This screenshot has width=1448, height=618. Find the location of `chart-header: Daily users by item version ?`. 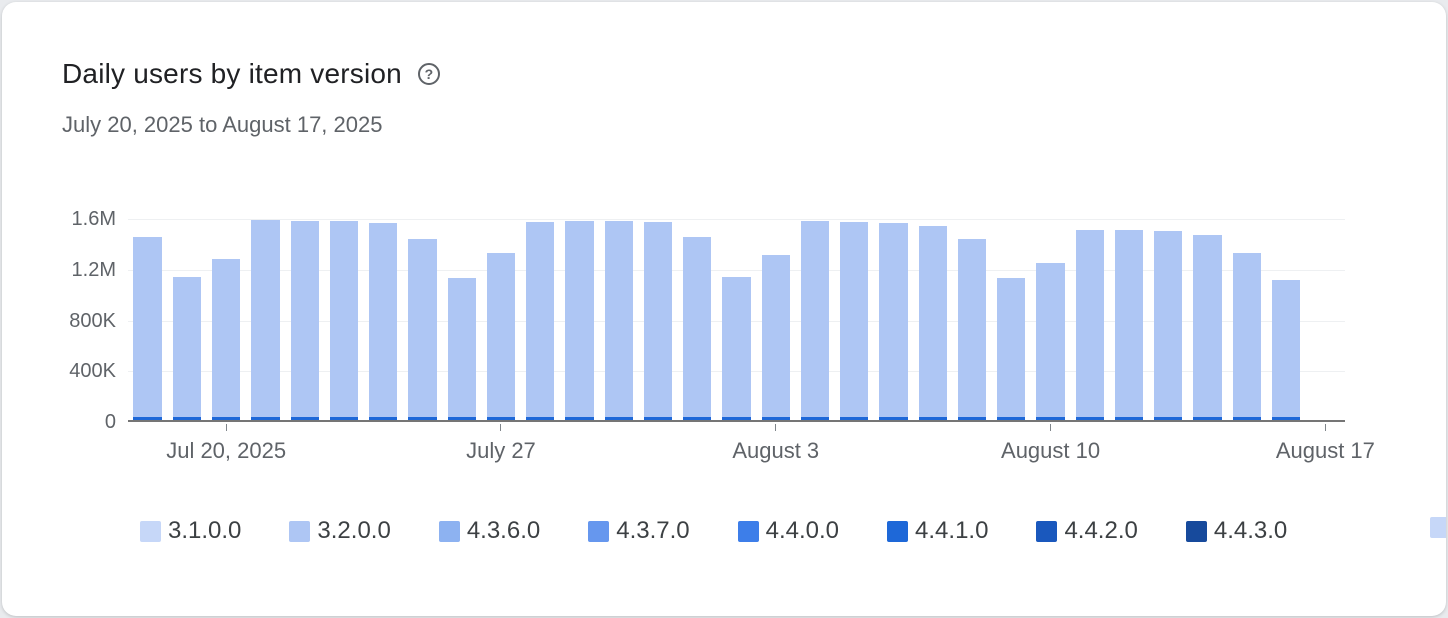

chart-header: Daily users by item version ? is located at coordinates (251, 74).